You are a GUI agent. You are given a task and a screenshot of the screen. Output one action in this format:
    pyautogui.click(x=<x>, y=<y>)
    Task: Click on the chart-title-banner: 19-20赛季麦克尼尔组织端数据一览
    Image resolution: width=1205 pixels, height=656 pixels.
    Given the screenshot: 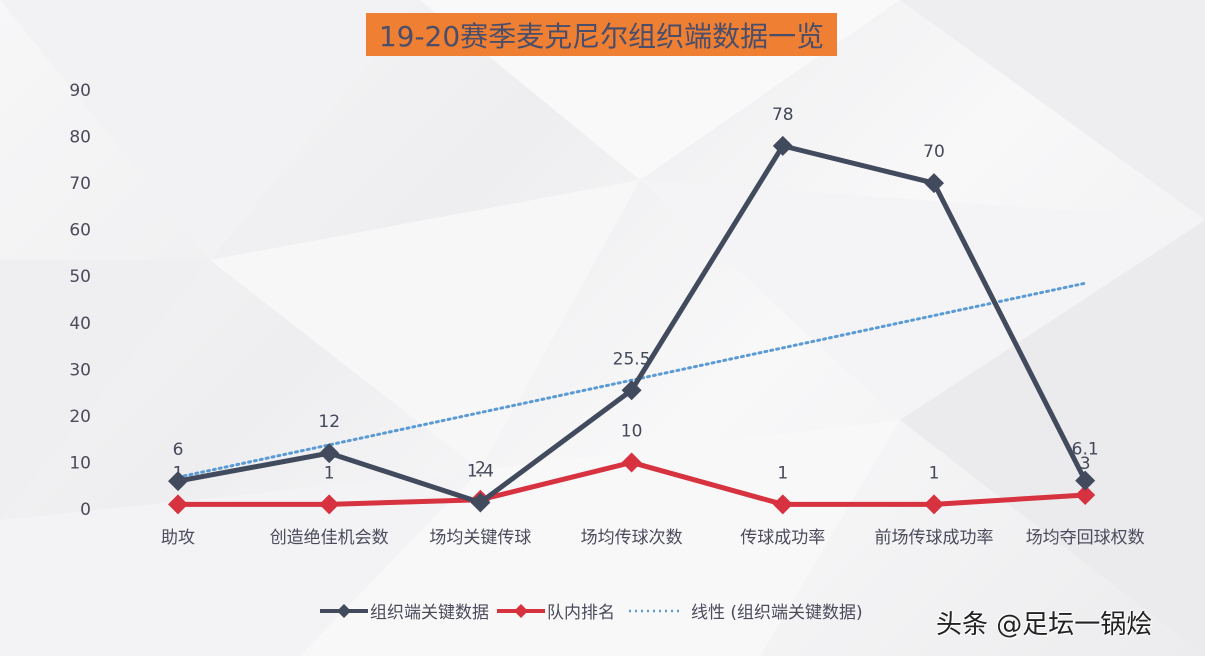 What is the action you would take?
    pyautogui.click(x=601, y=34)
    